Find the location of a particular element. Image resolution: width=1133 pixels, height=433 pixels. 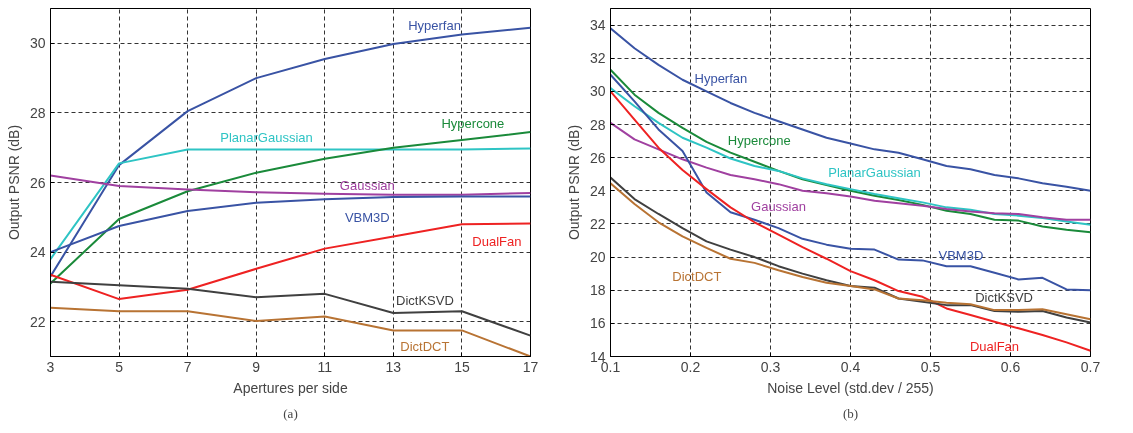

text: (a) is located at coordinates (290, 413).